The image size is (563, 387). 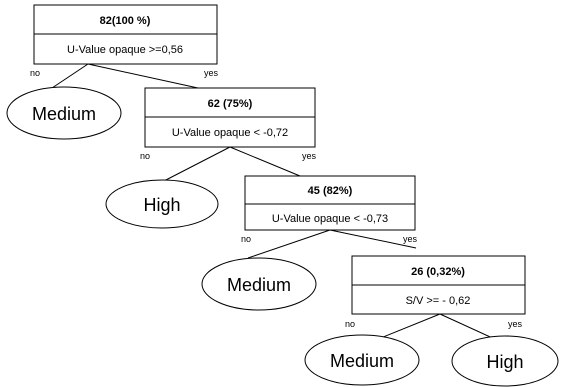 What do you see at coordinates (230, 133) in the screenshot?
I see `node-condition: U-Value opaque < -0,72` at bounding box center [230, 133].